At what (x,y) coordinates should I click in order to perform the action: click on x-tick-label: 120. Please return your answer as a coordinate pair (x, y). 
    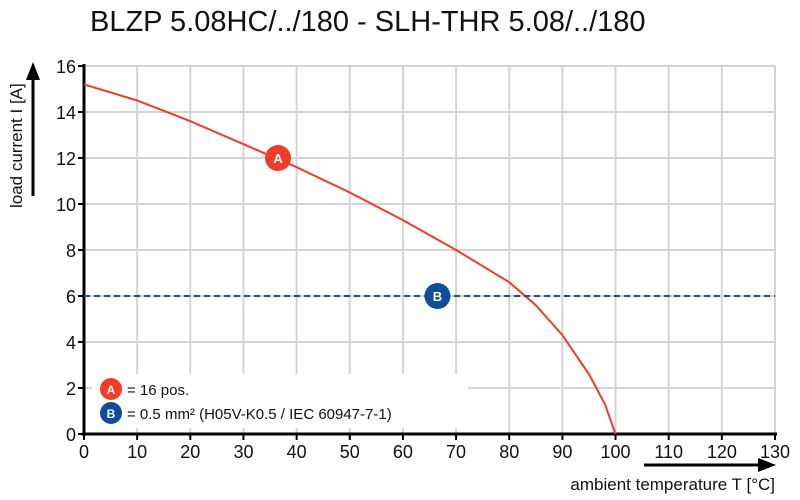
    Looking at the image, I should click on (722, 452).